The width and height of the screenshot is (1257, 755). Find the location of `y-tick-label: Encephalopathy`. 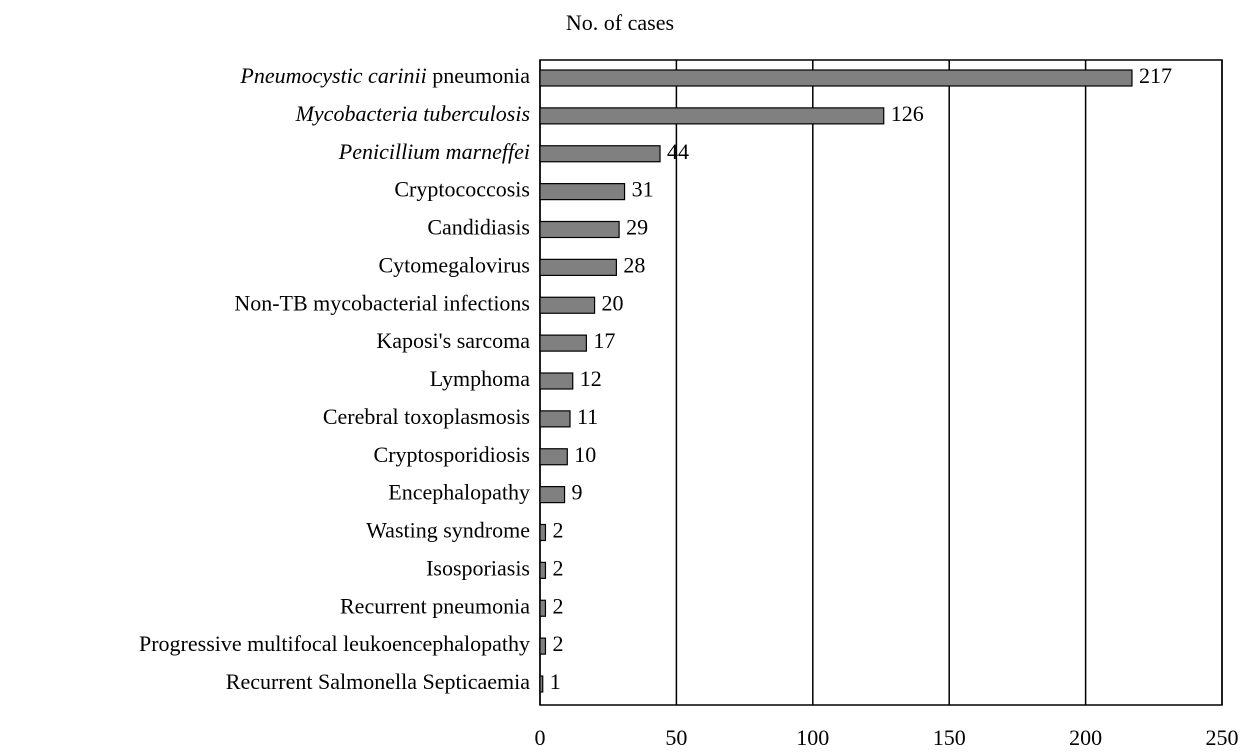

y-tick-label: Encephalopathy is located at coordinates (459, 492).